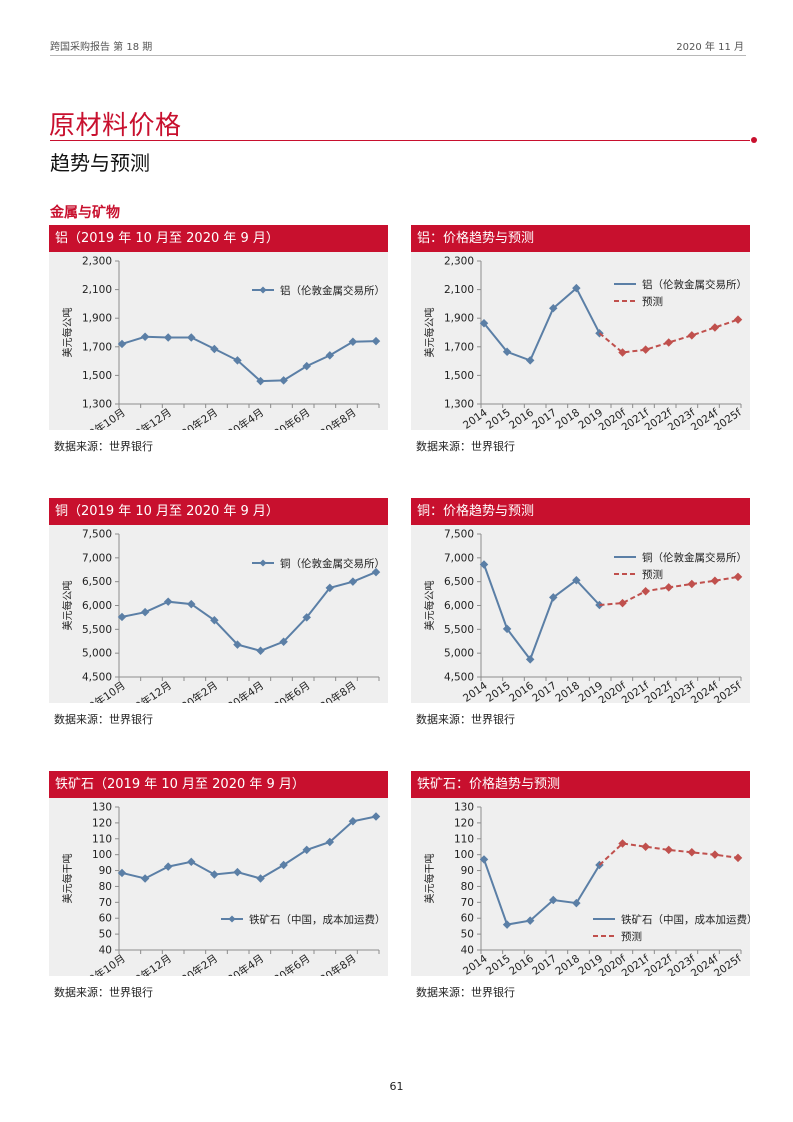 This screenshot has height=1122, width=793. Describe the element at coordinates (754, 140) in the screenshot. I see `title-divider-dot` at that location.